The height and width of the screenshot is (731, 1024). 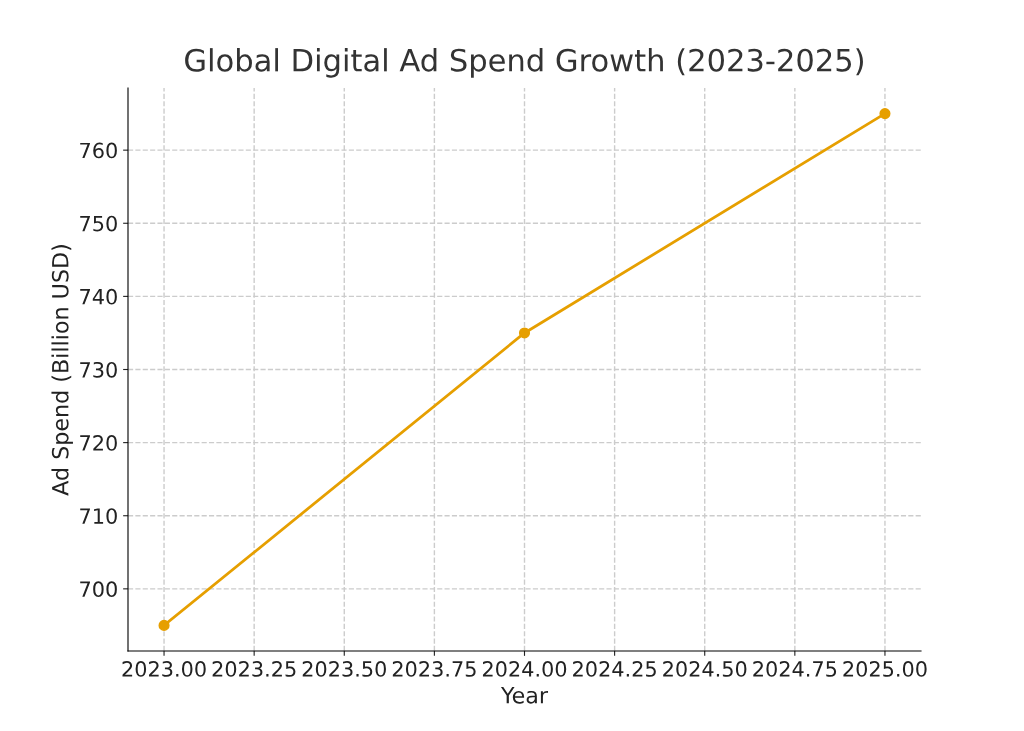 I want to click on x-tick-label: 2023.75, so click(x=434, y=669).